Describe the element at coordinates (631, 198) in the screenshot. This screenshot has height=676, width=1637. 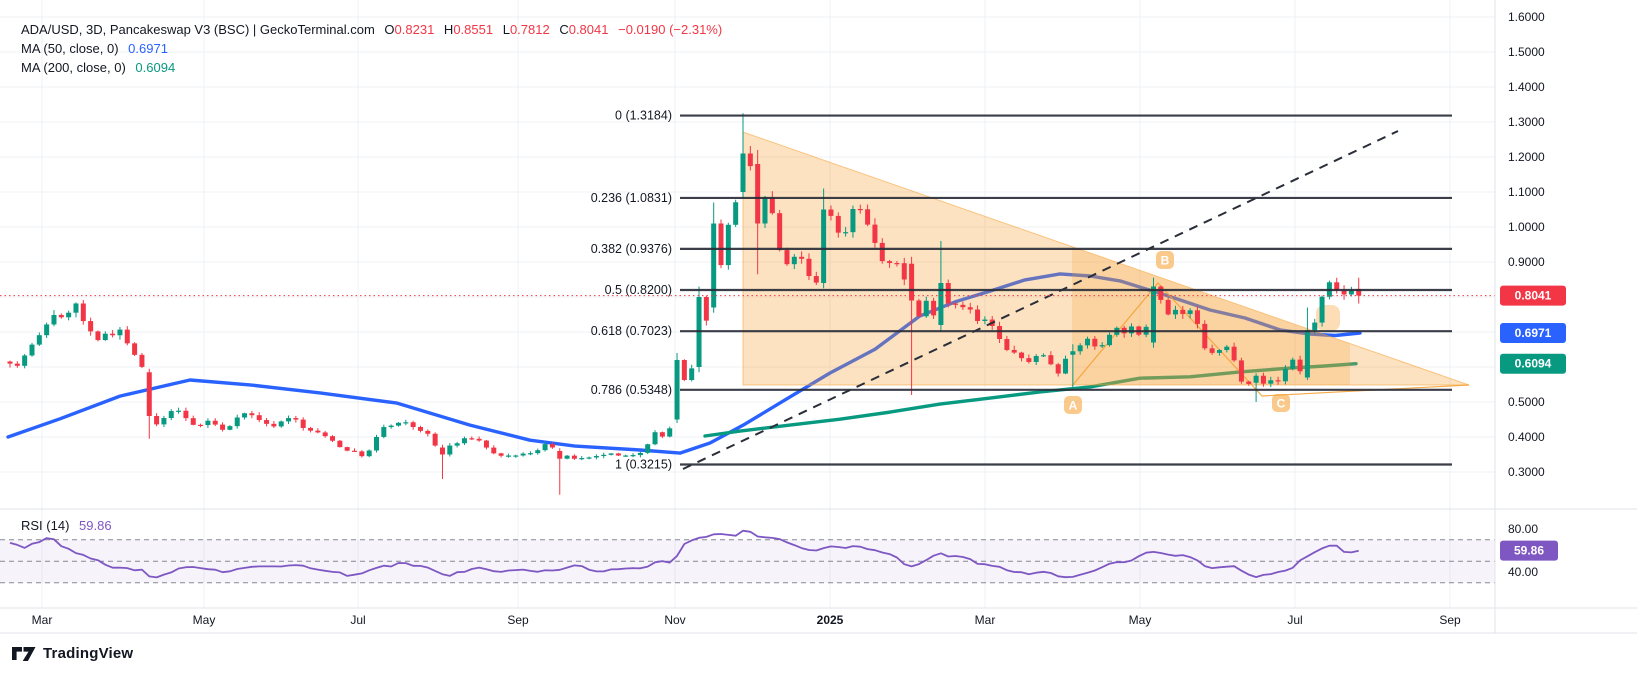
I see `fib-label: 0.236 (1.0831)` at that location.